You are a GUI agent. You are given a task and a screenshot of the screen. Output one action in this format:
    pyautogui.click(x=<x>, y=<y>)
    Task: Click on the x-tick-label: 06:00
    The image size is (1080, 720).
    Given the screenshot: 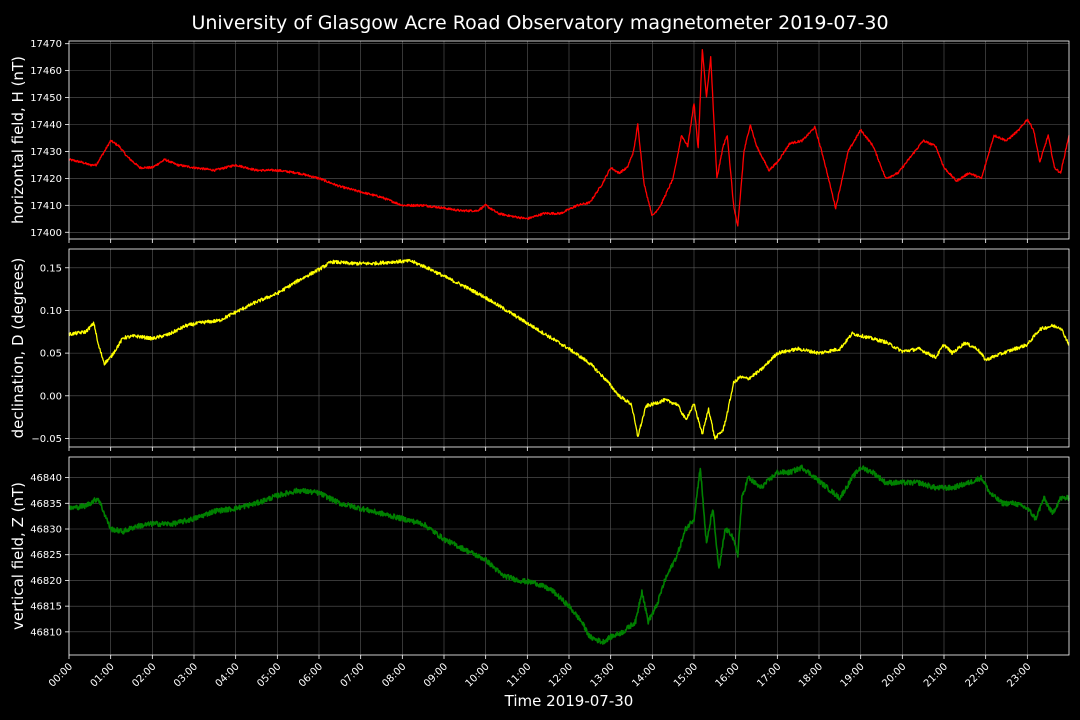 What is the action you would take?
    pyautogui.click(x=311, y=675)
    